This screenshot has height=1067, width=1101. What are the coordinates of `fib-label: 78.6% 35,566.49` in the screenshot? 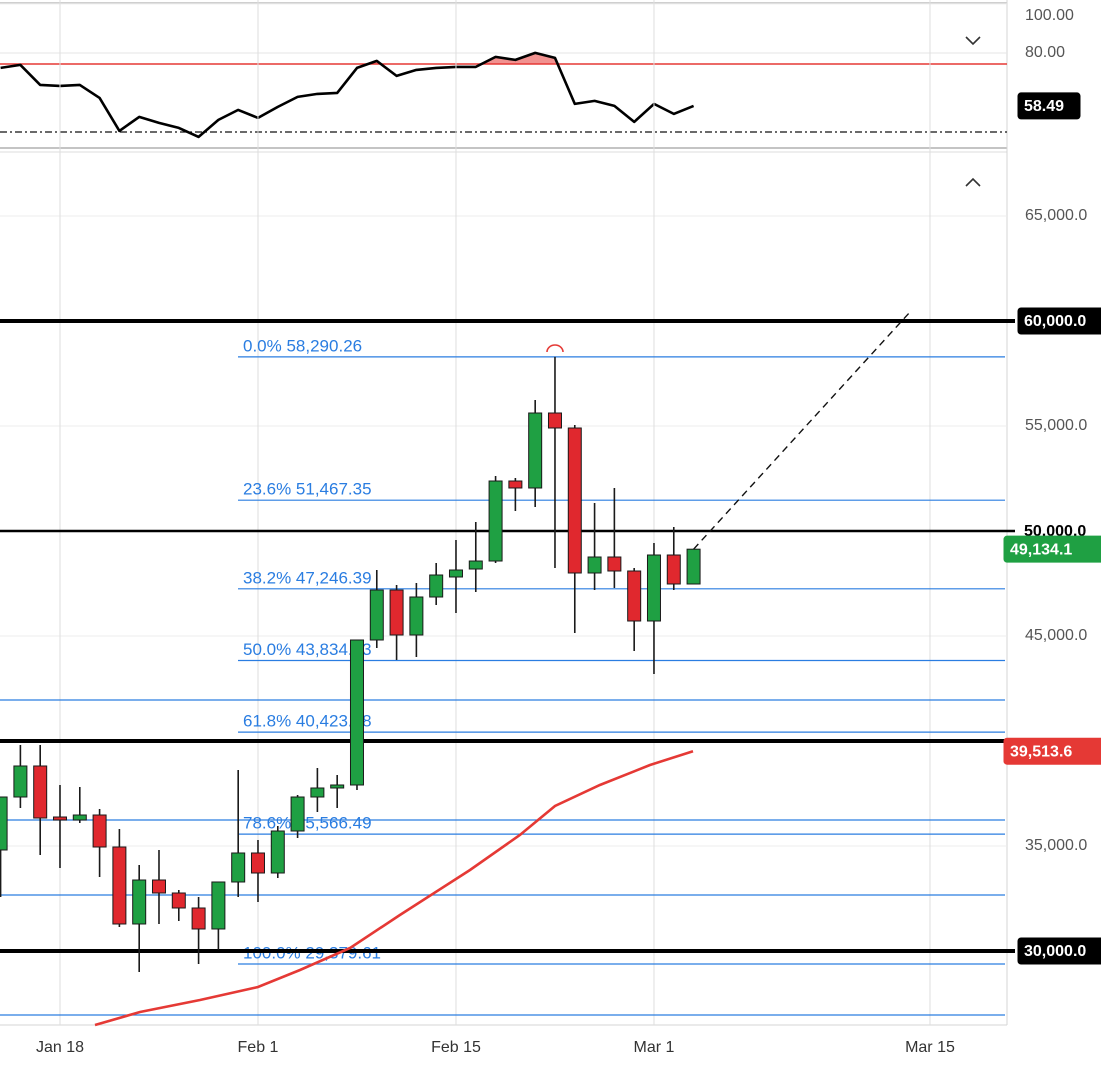 It's located at (307, 823).